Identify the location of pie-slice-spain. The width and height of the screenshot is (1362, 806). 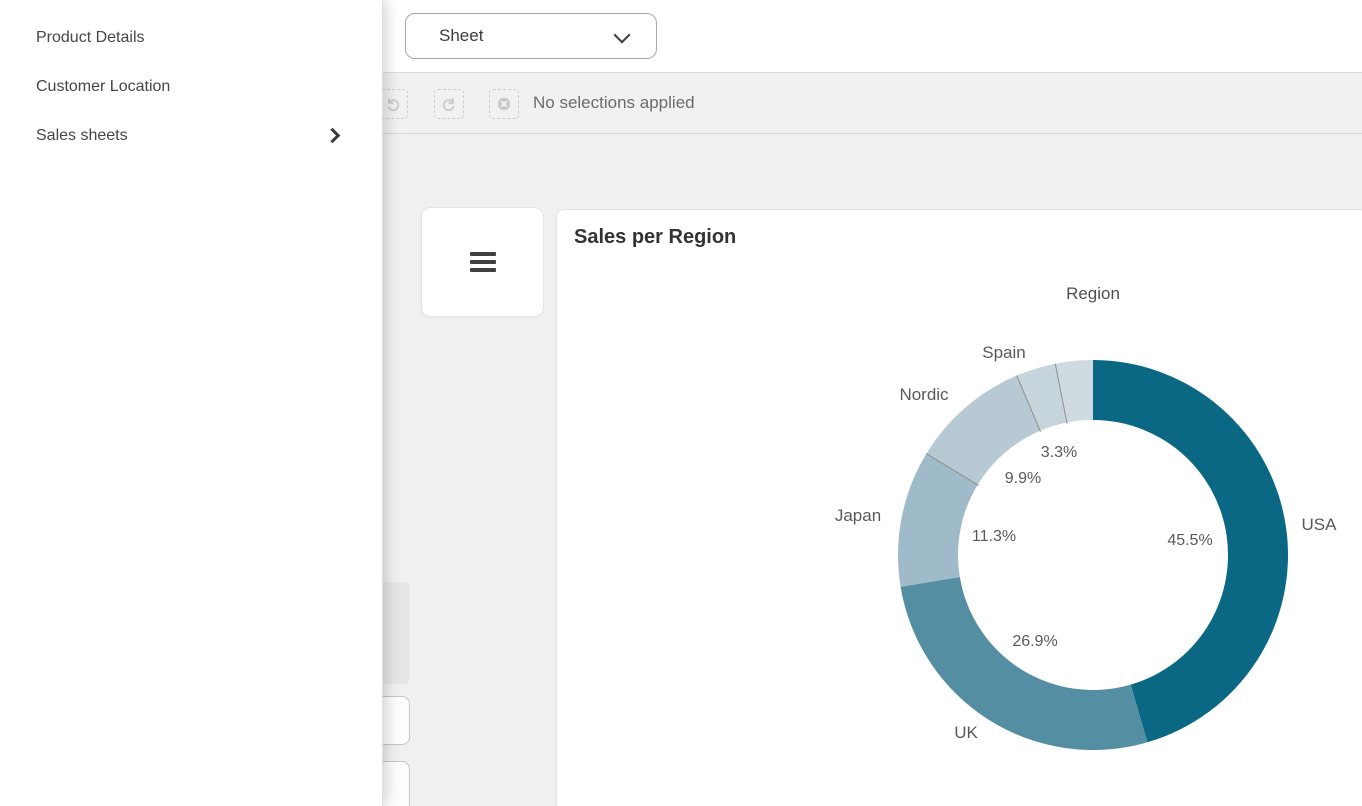
(1041, 397).